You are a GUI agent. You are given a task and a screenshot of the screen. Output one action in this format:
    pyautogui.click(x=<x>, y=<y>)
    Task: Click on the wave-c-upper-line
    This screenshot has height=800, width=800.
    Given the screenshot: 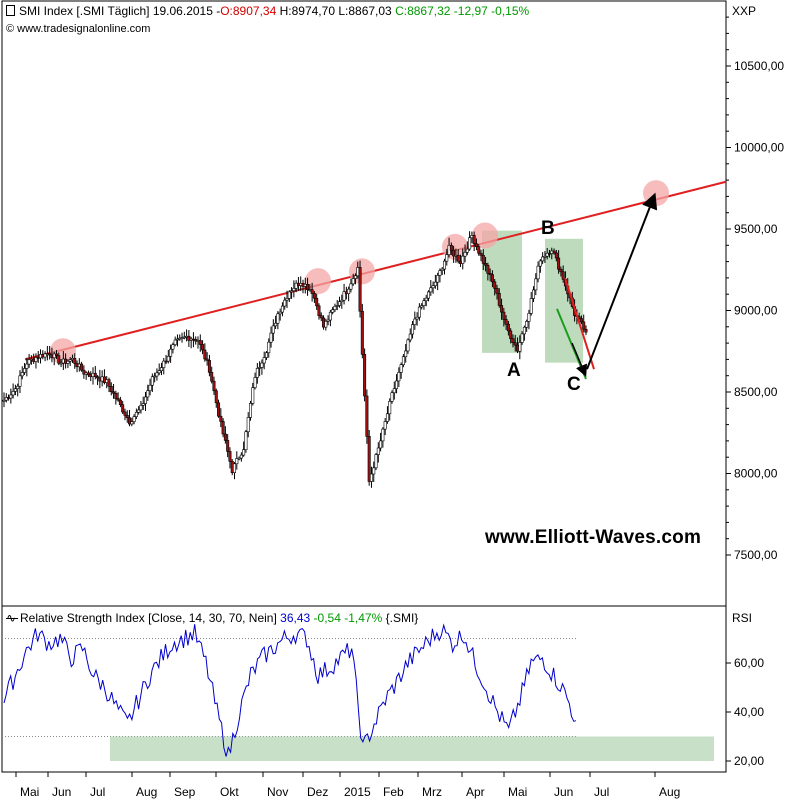 What is the action you would take?
    pyautogui.click(x=579, y=323)
    